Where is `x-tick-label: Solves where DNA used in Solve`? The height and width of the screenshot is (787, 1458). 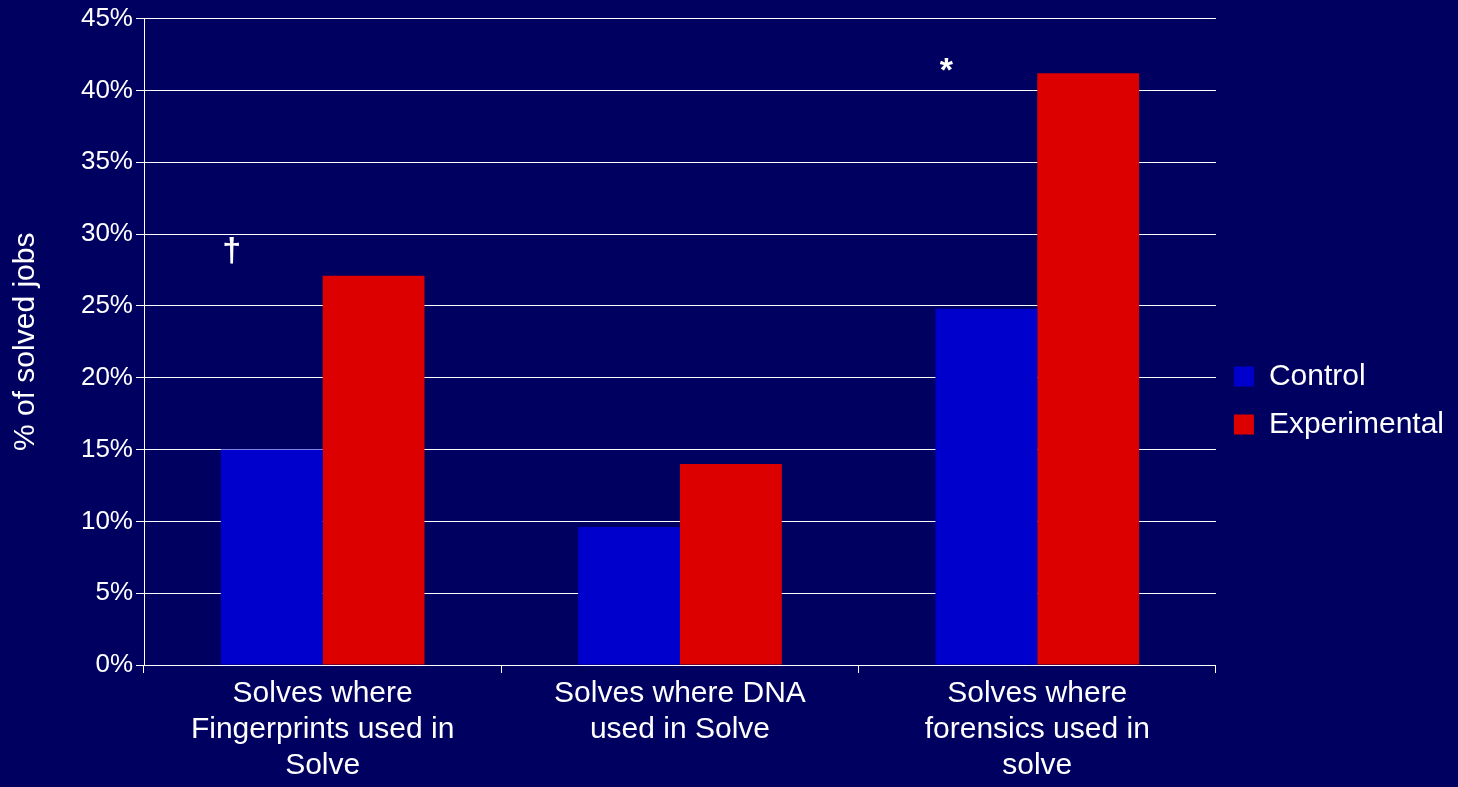 x-tick-label: Solves where DNA used in Solve is located at coordinates (680, 710).